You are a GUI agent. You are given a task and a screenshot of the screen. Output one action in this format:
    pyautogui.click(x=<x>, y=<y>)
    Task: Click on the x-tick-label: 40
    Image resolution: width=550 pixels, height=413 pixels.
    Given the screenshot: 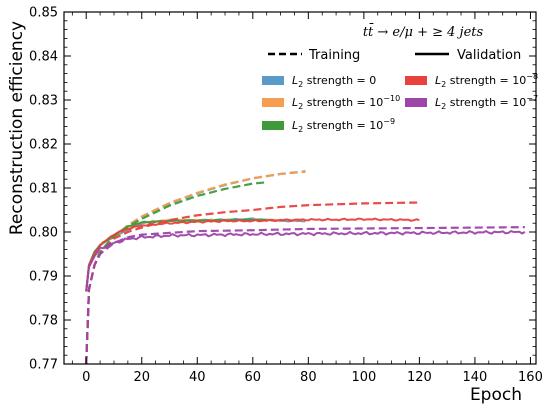 What is the action you would take?
    pyautogui.click(x=197, y=377)
    